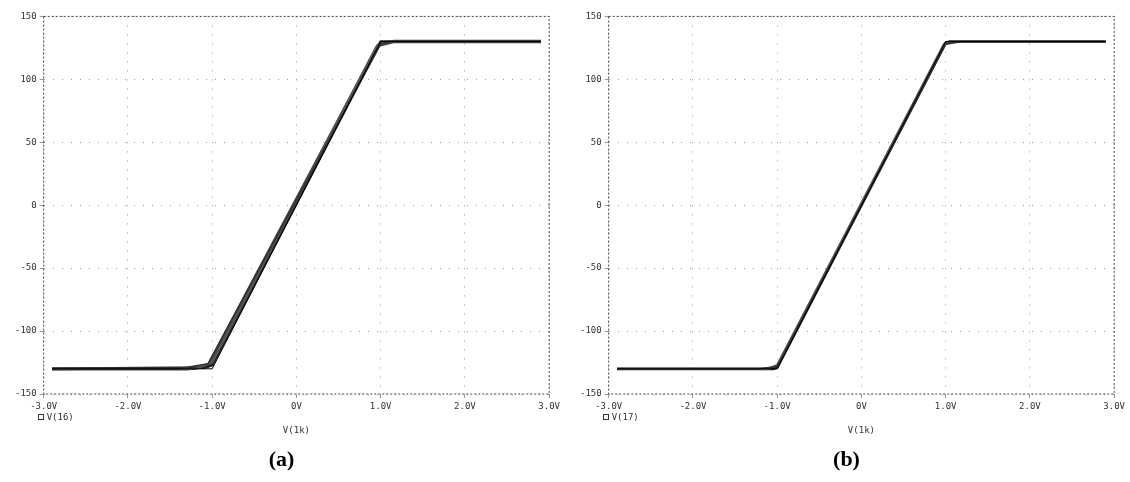 This screenshot has height=482, width=1130. Describe the element at coordinates (625, 417) in the screenshot. I see `text: V(17)` at that location.